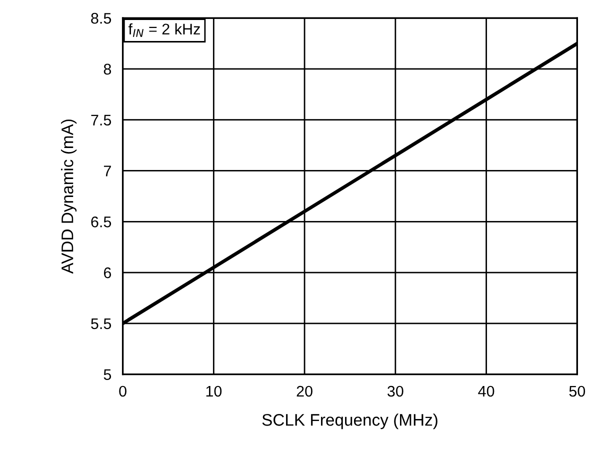 Image resolution: width=614 pixels, height=451 pixels. Describe the element at coordinates (164, 30) in the screenshot. I see `annotation: f$_{IN}$ = 2 kHz` at that location.